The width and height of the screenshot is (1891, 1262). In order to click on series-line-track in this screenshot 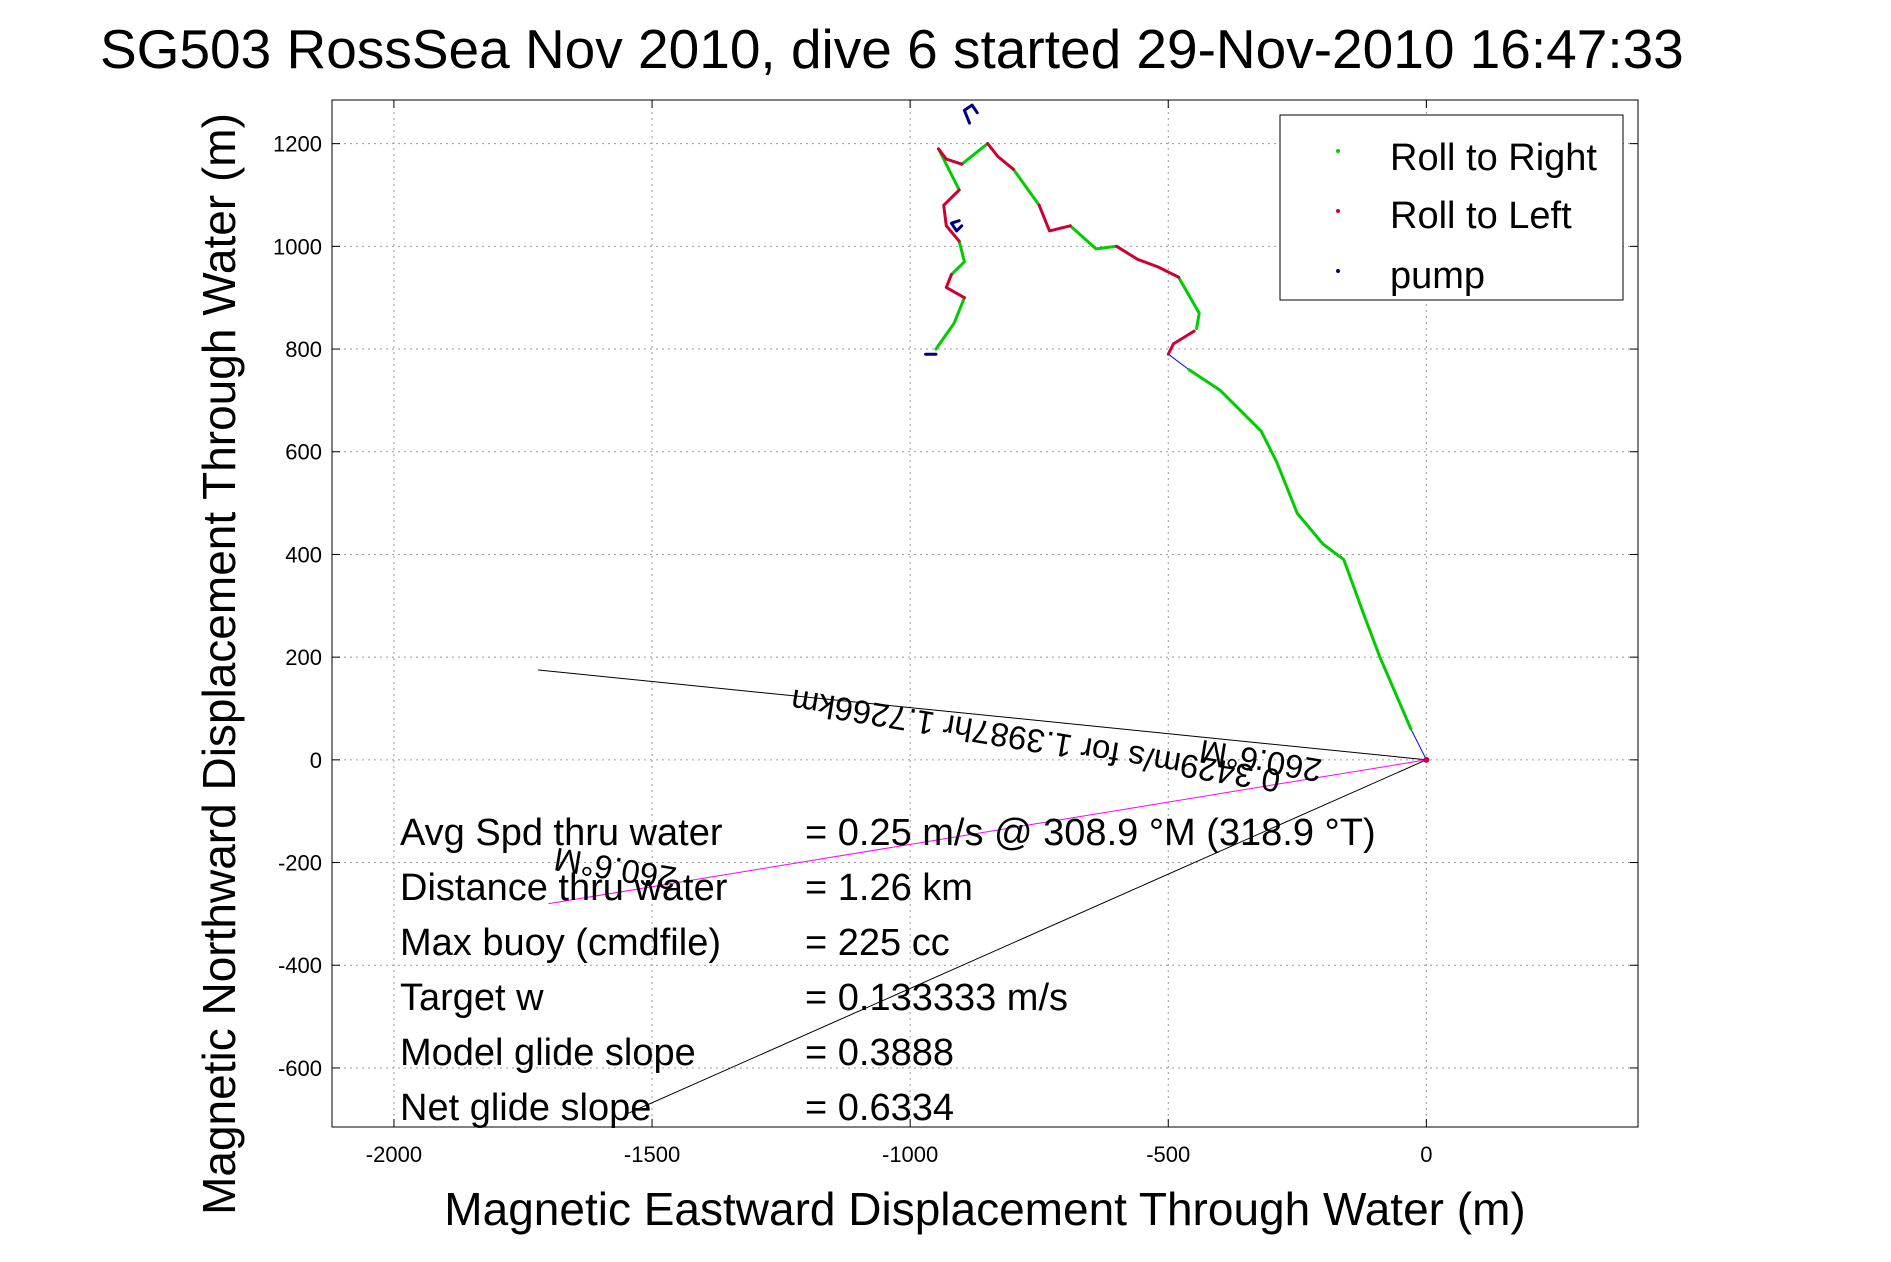, I will do `click(1297, 557)`.